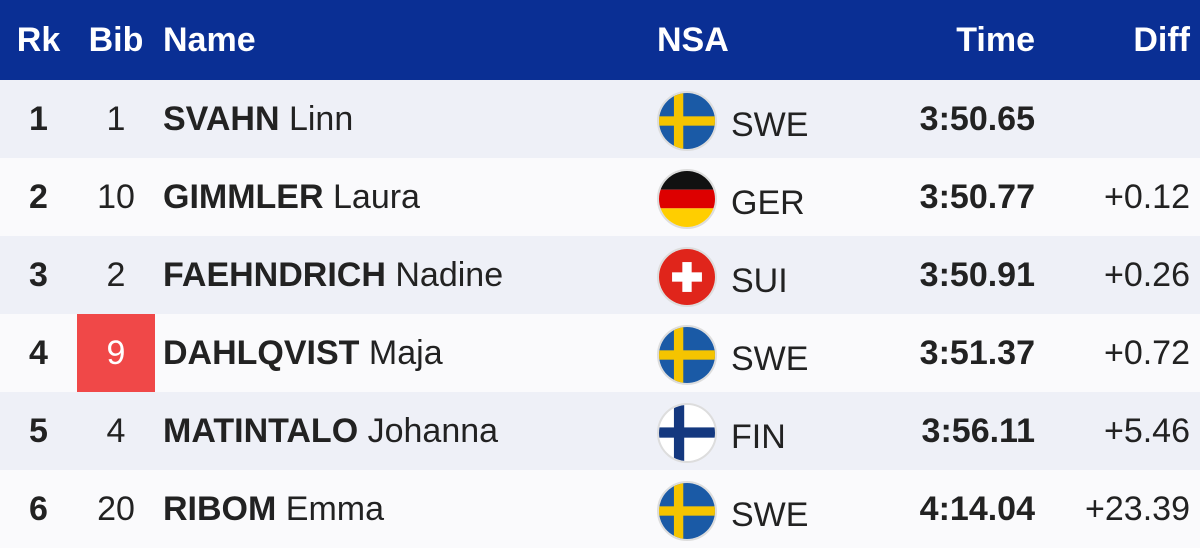 This screenshot has width=1200, height=548. I want to click on header-bib: Bib, so click(116, 39).